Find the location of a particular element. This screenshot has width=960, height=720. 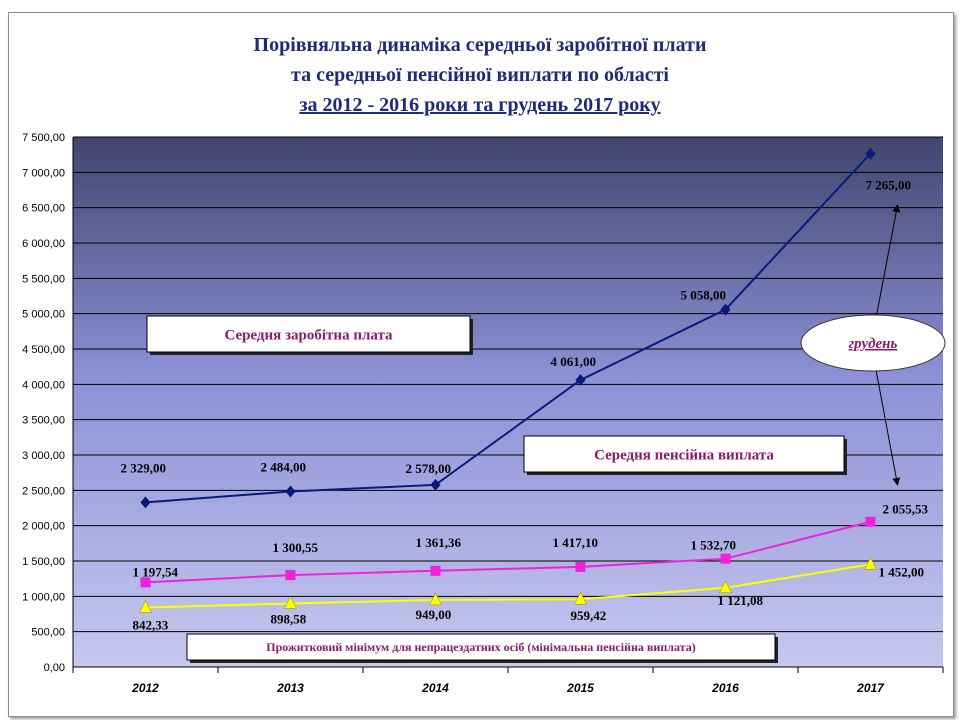

y-tick-label: 4 500,00 is located at coordinates (43, 350).